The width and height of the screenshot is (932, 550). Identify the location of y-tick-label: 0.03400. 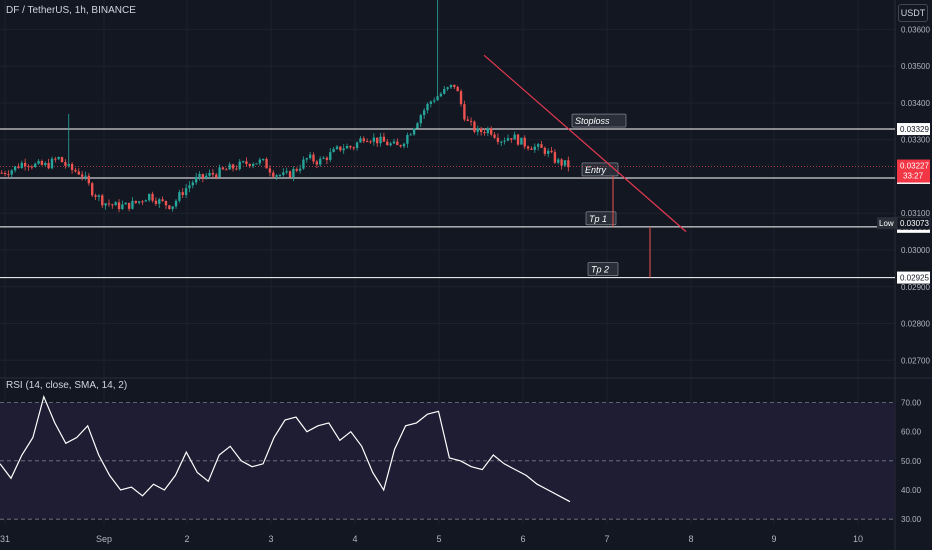
(915, 103).